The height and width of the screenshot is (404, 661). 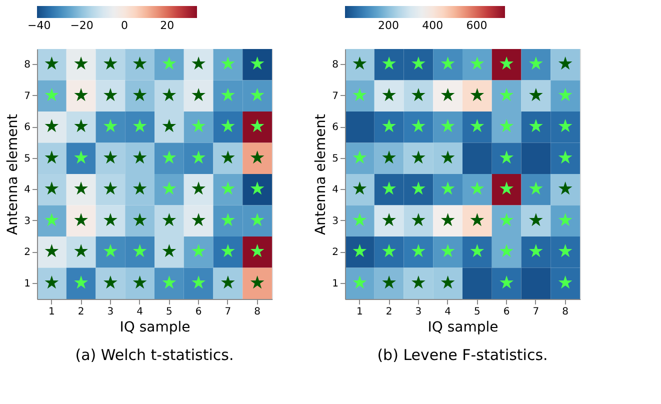 What do you see at coordinates (39, 25) in the screenshot?
I see `color-bar-label: −40` at bounding box center [39, 25].